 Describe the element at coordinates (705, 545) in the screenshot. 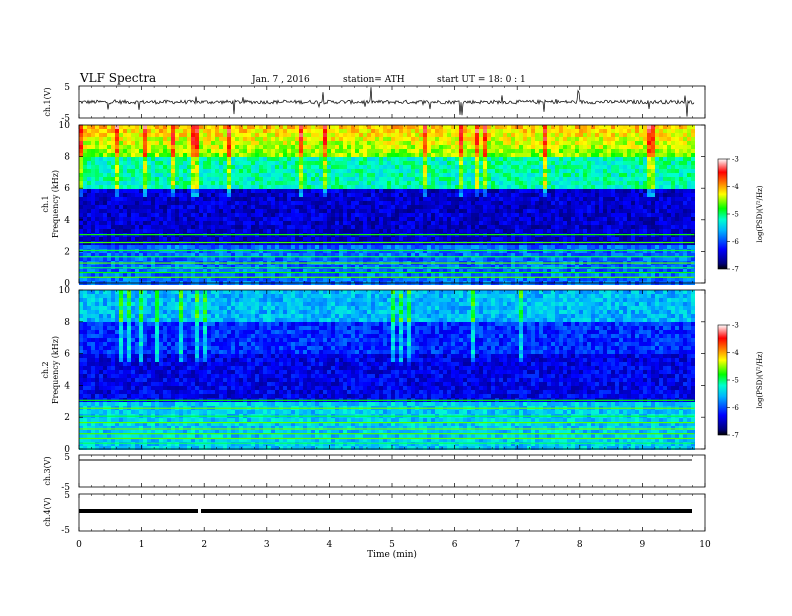

I see `x-tick-label: 10` at that location.